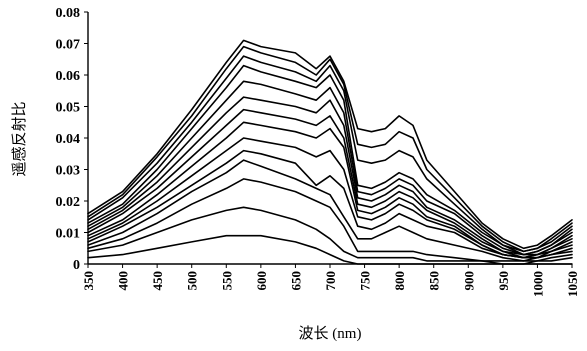  Describe the element at coordinates (261, 281) in the screenshot. I see `x-tick-label: 600` at that location.